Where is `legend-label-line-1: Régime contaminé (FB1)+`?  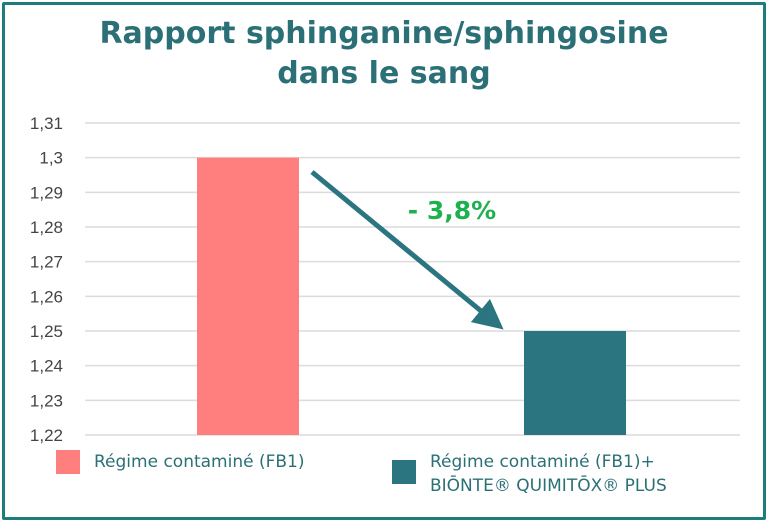
legend-label-line-1: Régime contaminé (FB1)+ is located at coordinates (542, 462).